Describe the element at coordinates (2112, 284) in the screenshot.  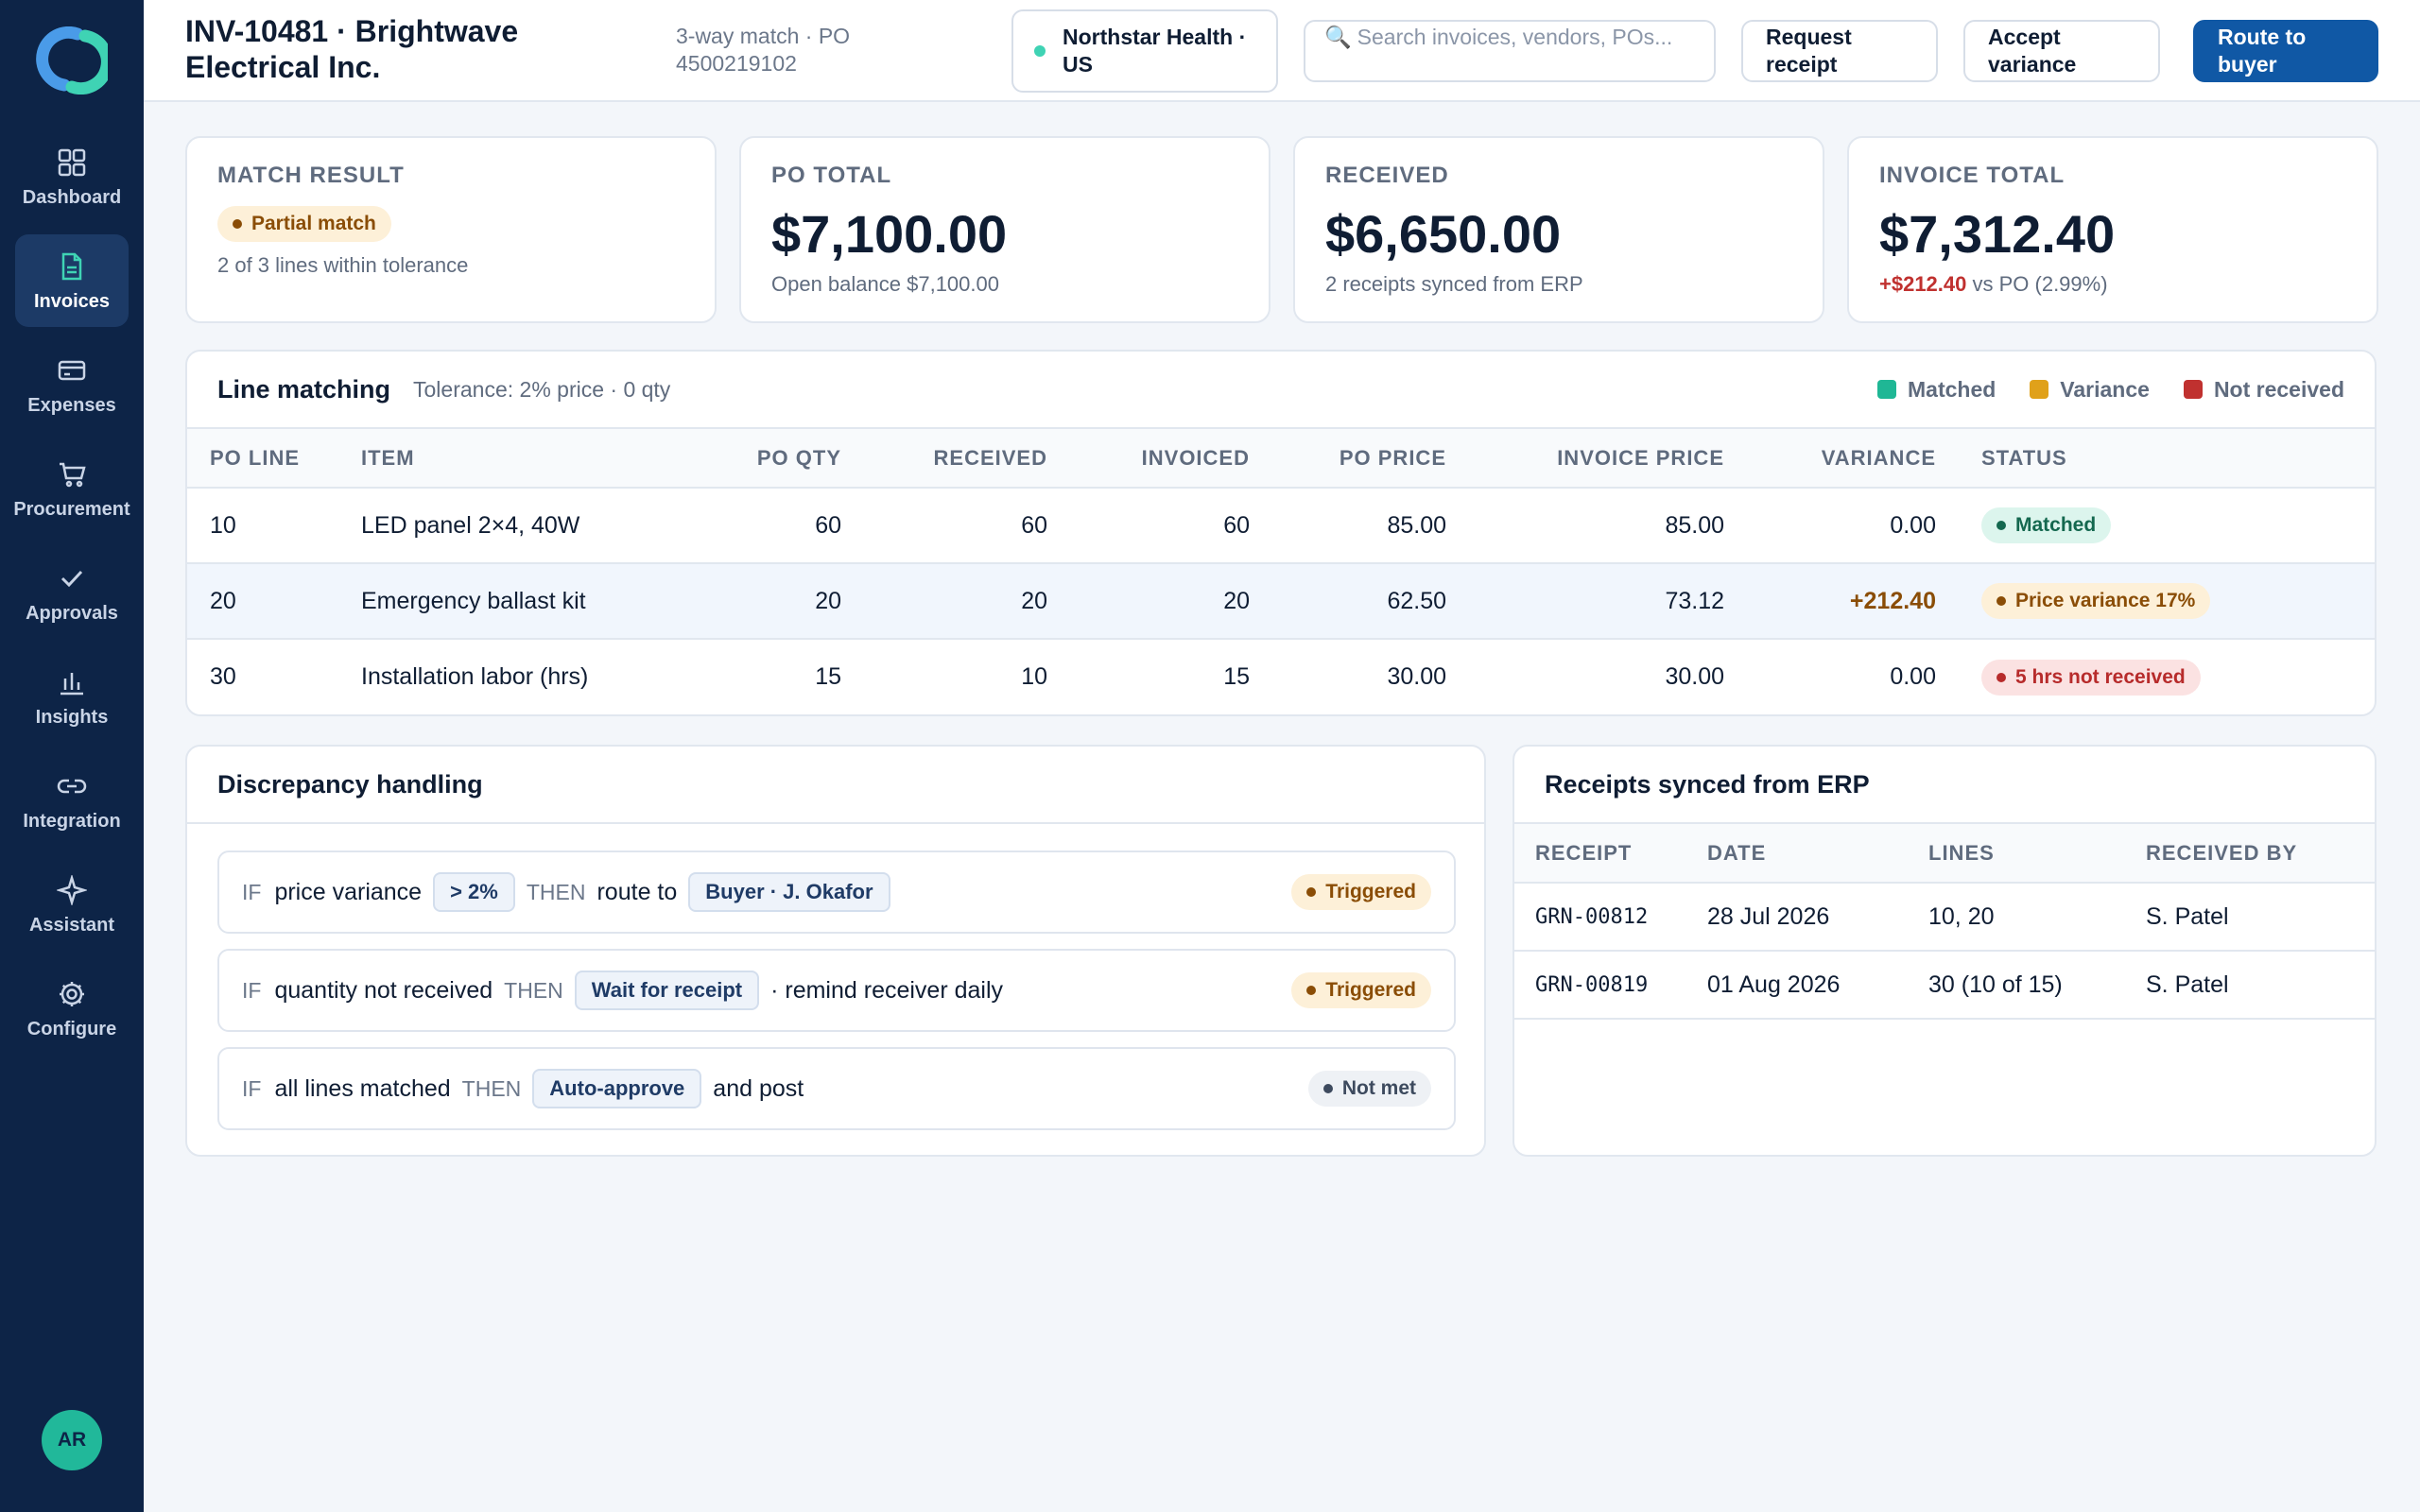
I see `stat-note: +$212.40 vs PO (2.99%)` at that location.